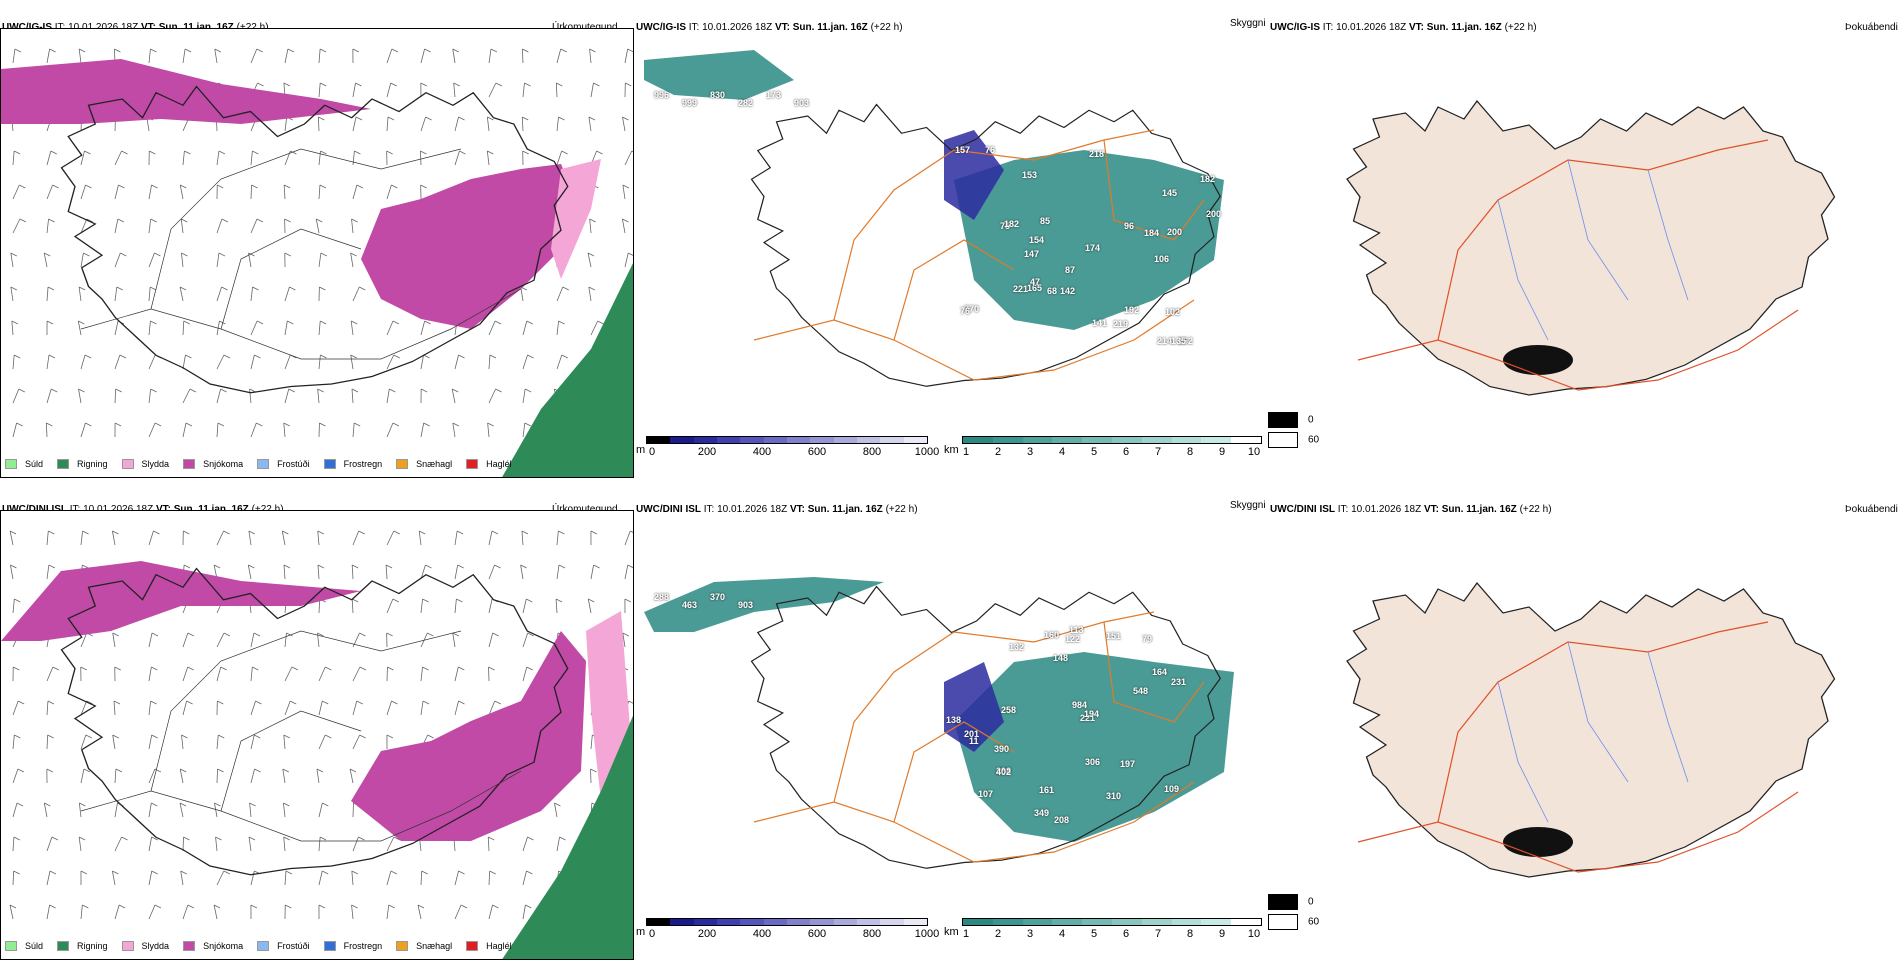 The image size is (1900, 960). Describe the element at coordinates (156, 464) in the screenshot. I see `legend-label: Slydda` at that location.